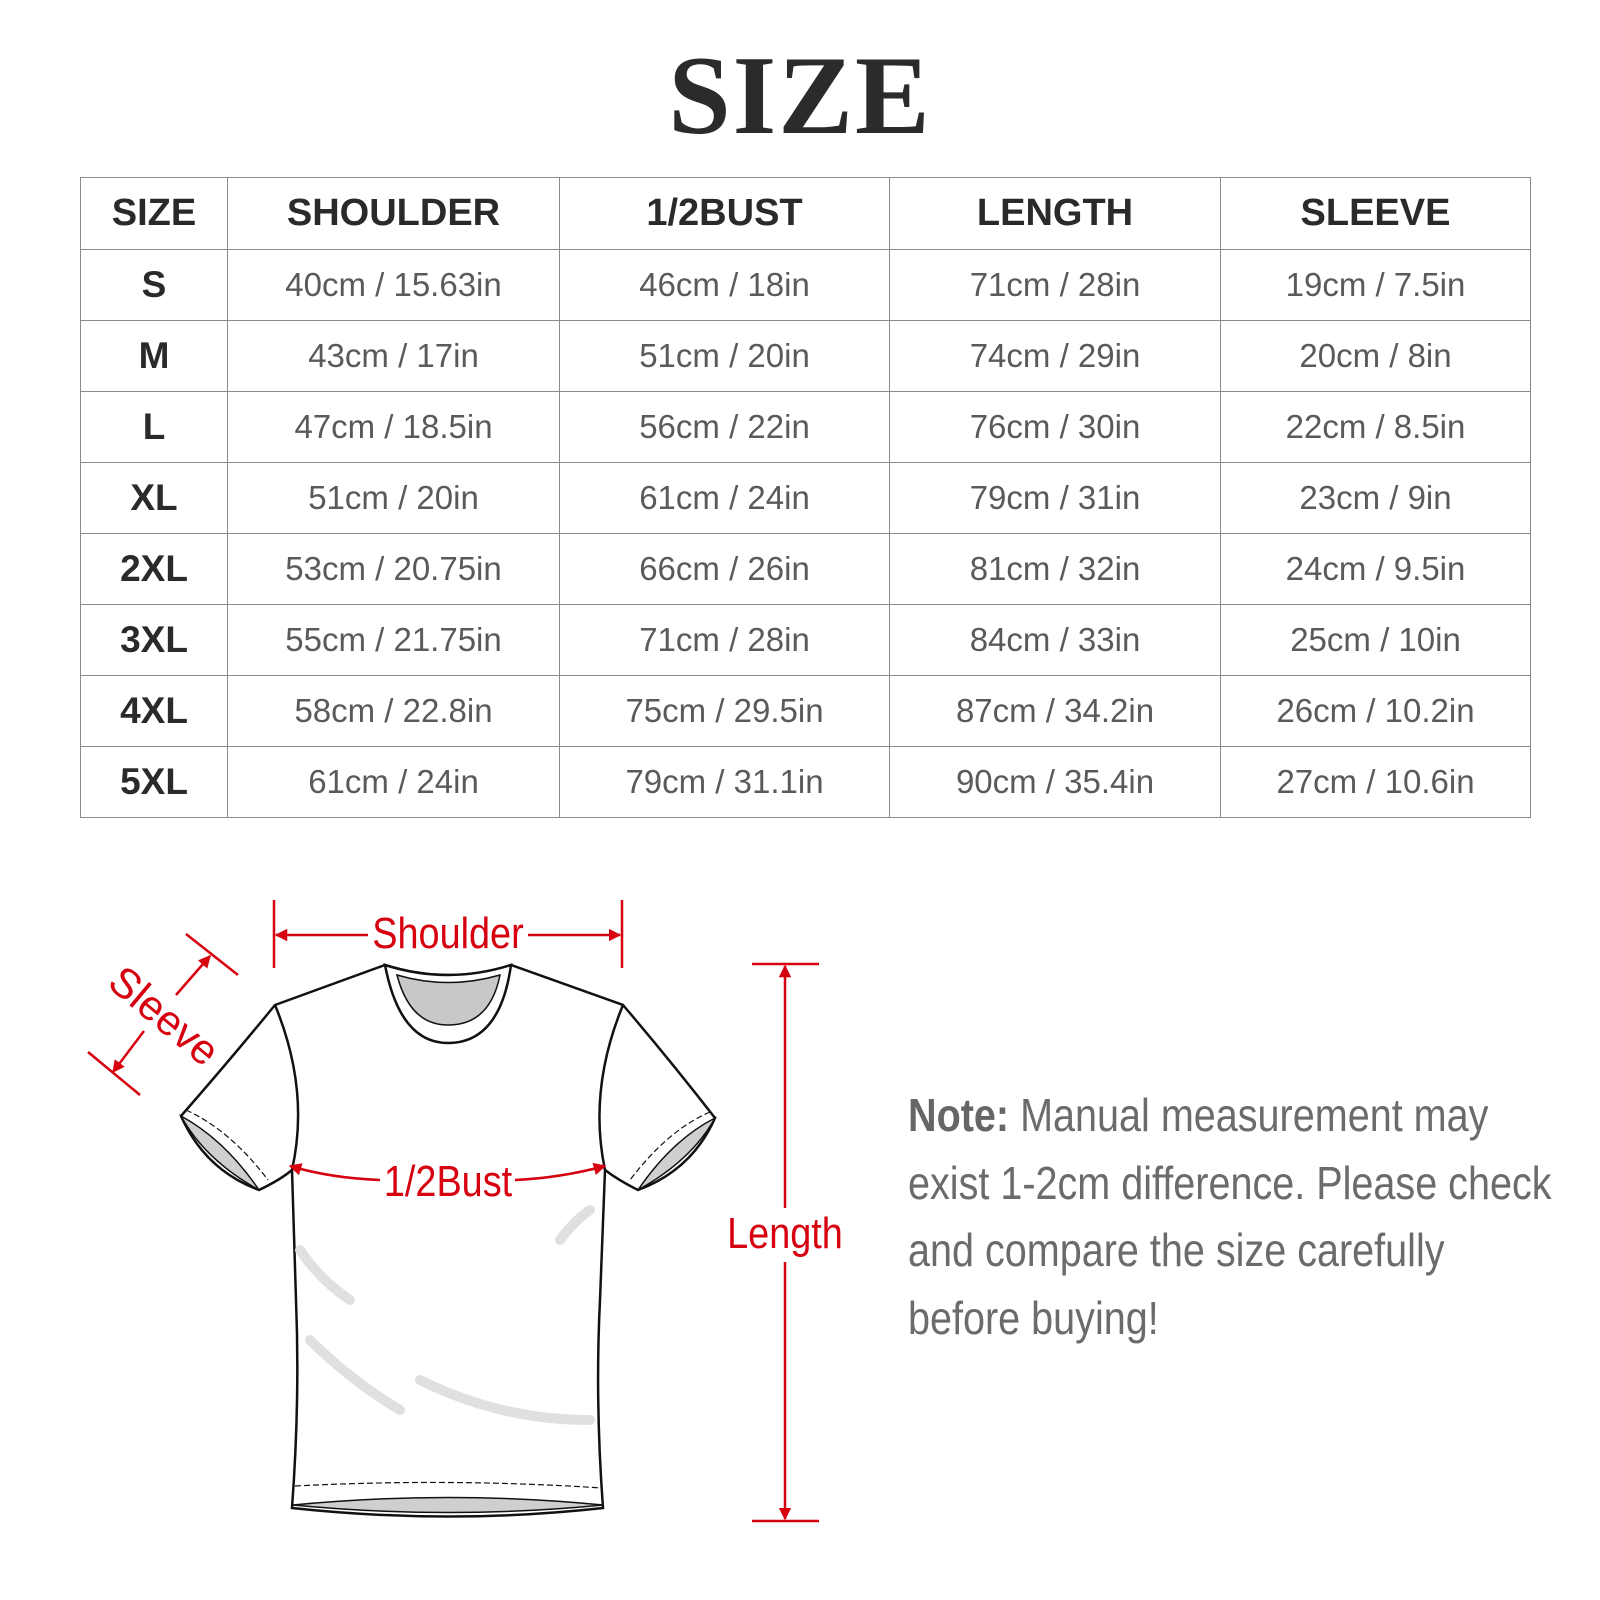  I want to click on bust-dimension, so click(447, 1172).